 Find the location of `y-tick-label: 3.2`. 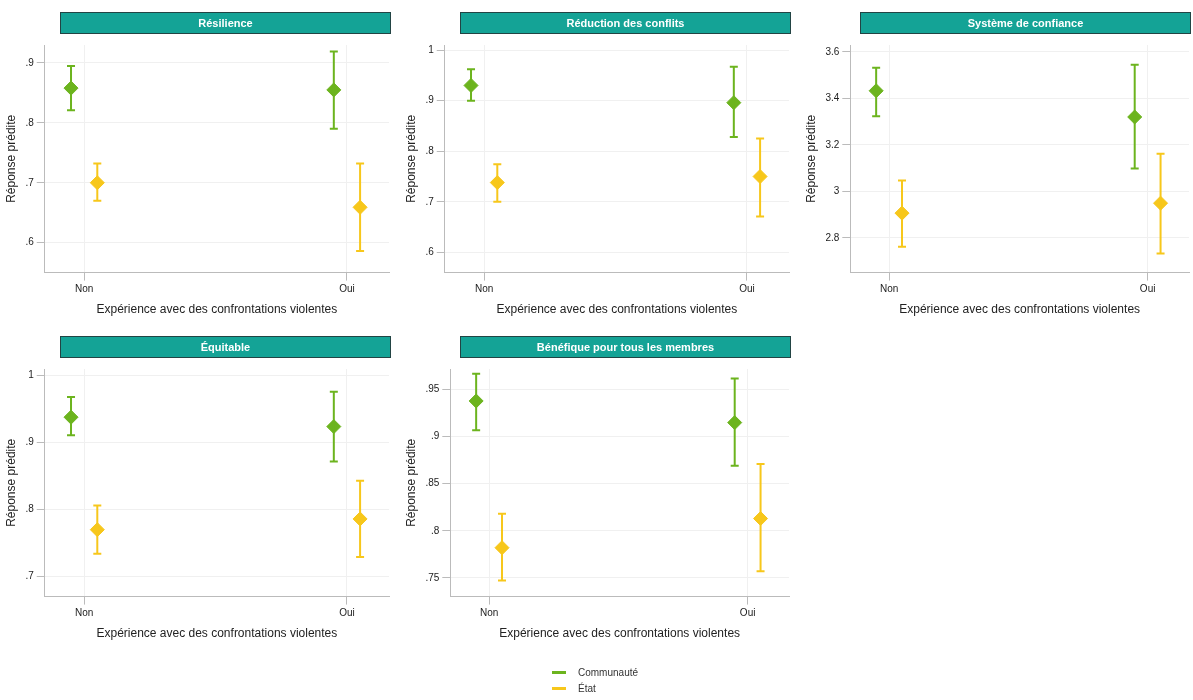

y-tick-label: 3.2 is located at coordinates (832, 144).